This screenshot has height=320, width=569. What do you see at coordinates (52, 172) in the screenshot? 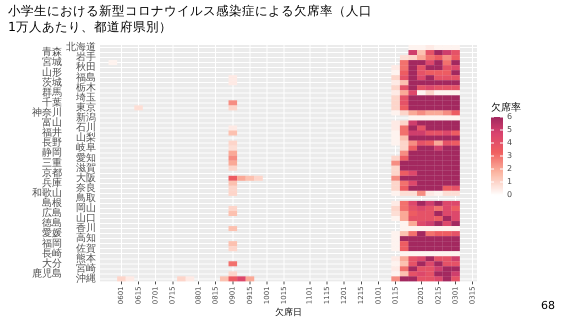
I see `y-tick-label: 京都` at bounding box center [52, 172].